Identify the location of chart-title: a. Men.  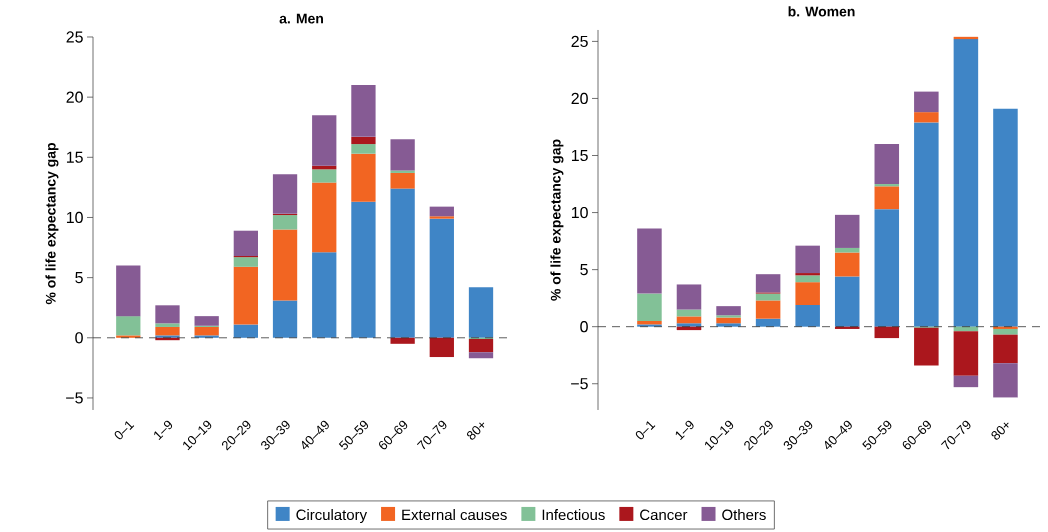
(301, 18).